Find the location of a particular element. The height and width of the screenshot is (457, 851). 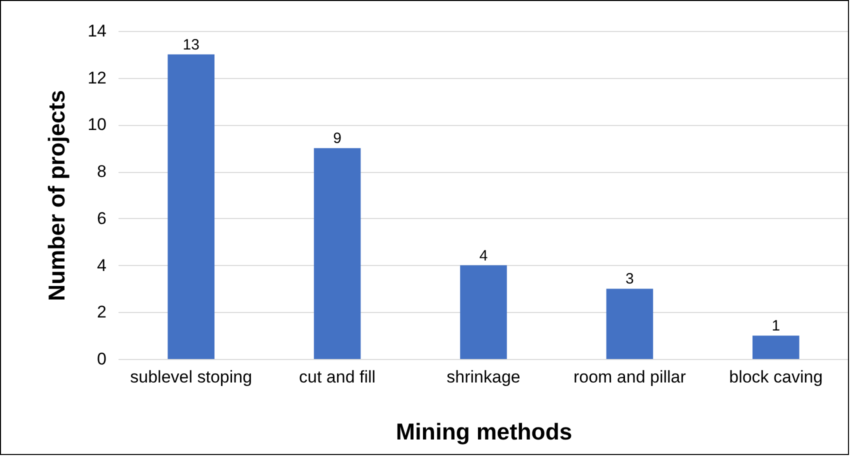

y-tick-label: 10 is located at coordinates (97, 124).